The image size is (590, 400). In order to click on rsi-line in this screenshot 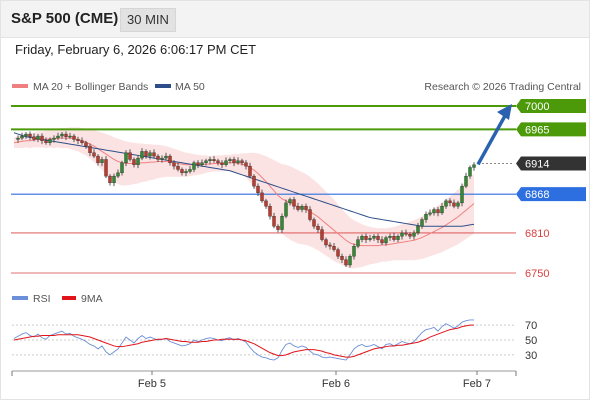, I will do `click(243, 340)`.